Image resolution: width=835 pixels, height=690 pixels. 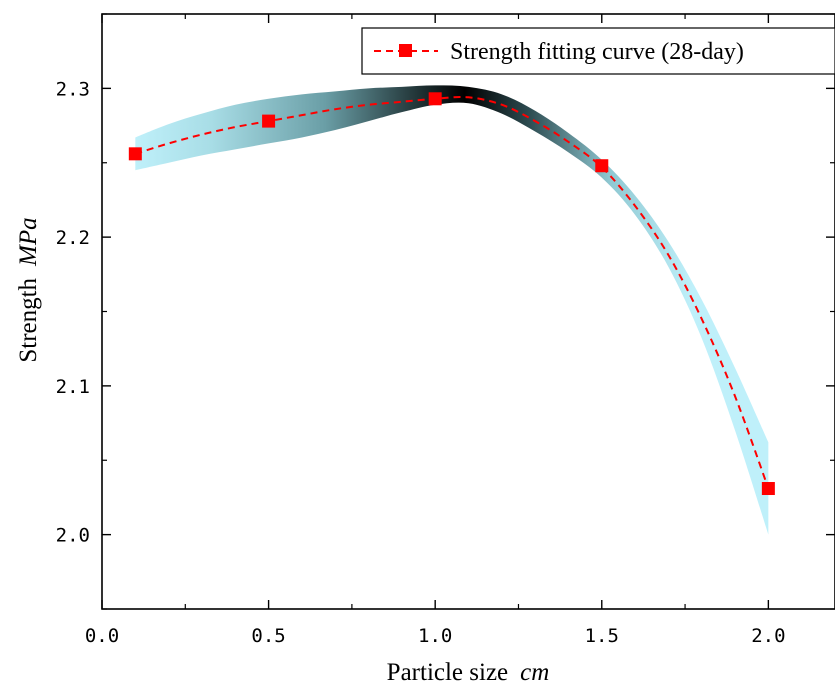 What do you see at coordinates (768, 636) in the screenshot?
I see `x-tick-label: 2.0` at bounding box center [768, 636].